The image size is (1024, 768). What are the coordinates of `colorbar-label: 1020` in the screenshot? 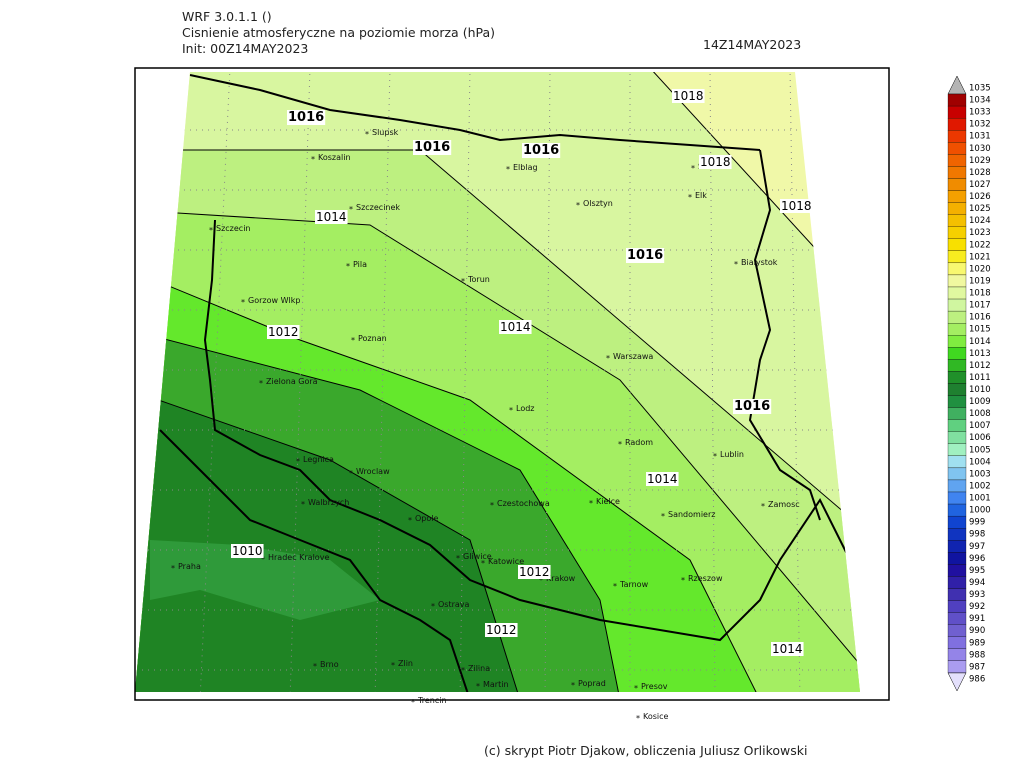 It's located at (980, 269).